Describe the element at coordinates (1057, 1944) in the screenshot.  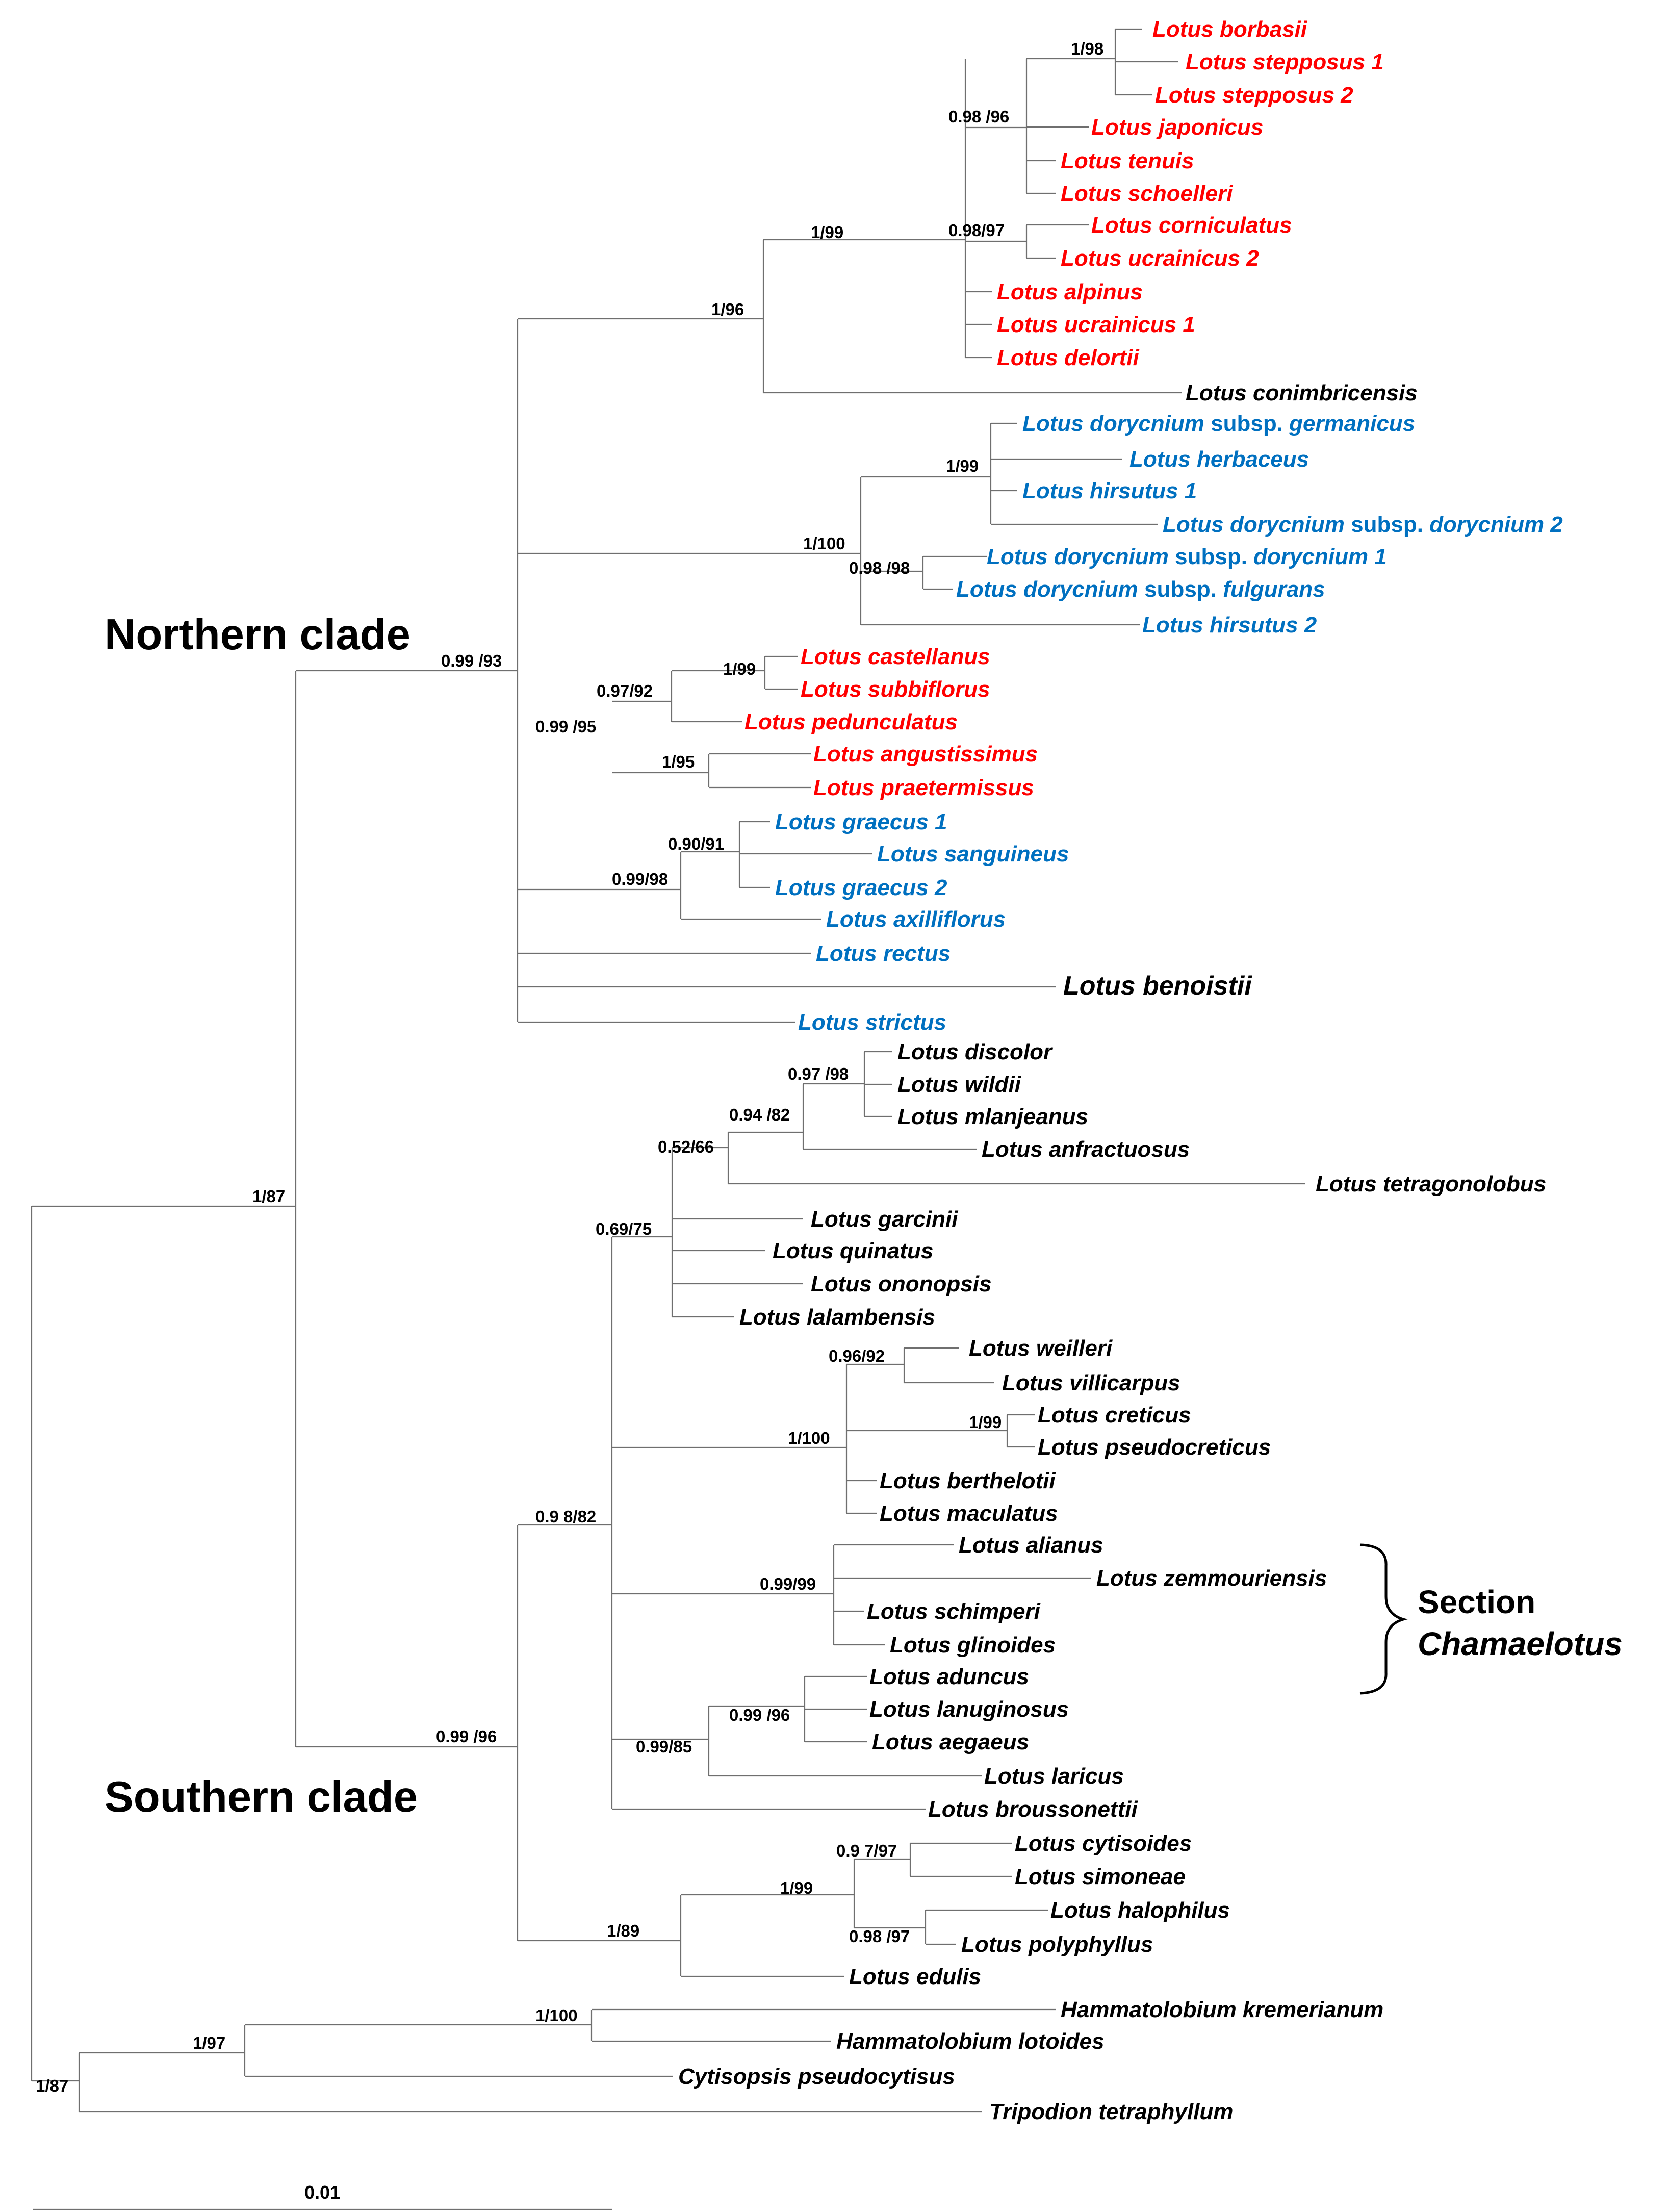
I see `tip-label-polyphyllus: Lotus polyphyllus` at that location.